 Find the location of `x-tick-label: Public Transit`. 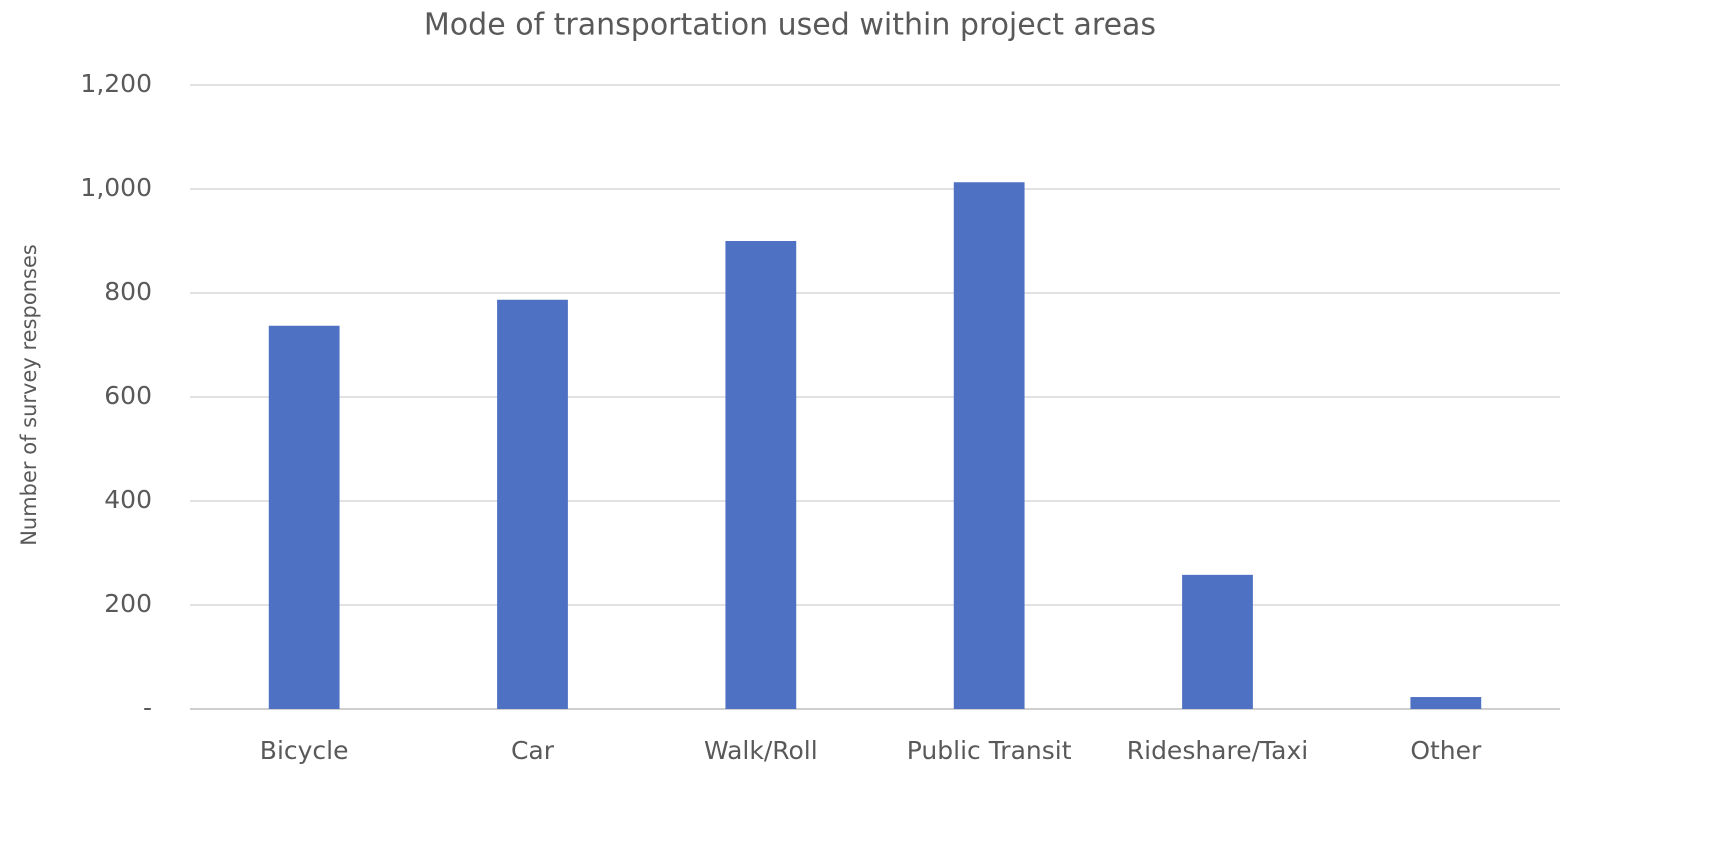

x-tick-label: Public Transit is located at coordinates (989, 750).